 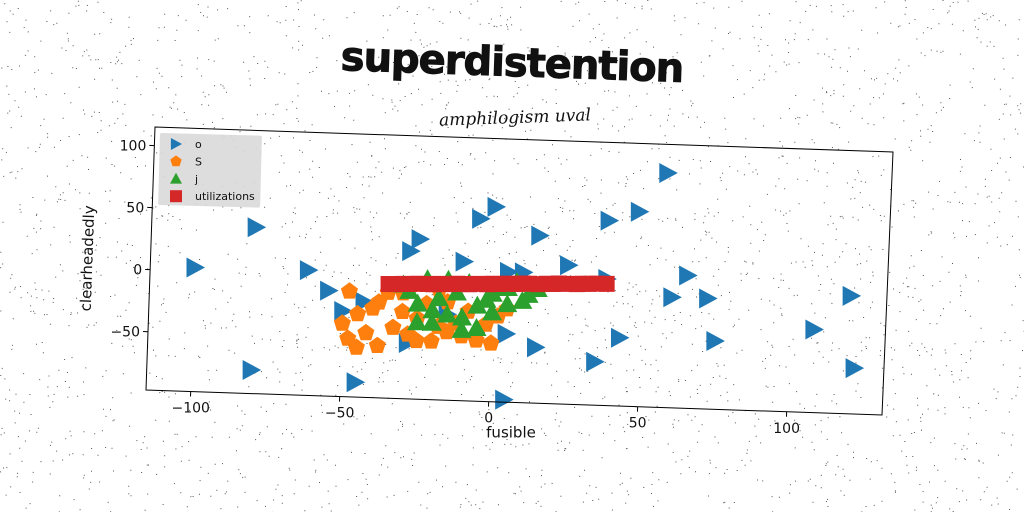 I want to click on y-tick-label: 50, so click(x=135, y=209).